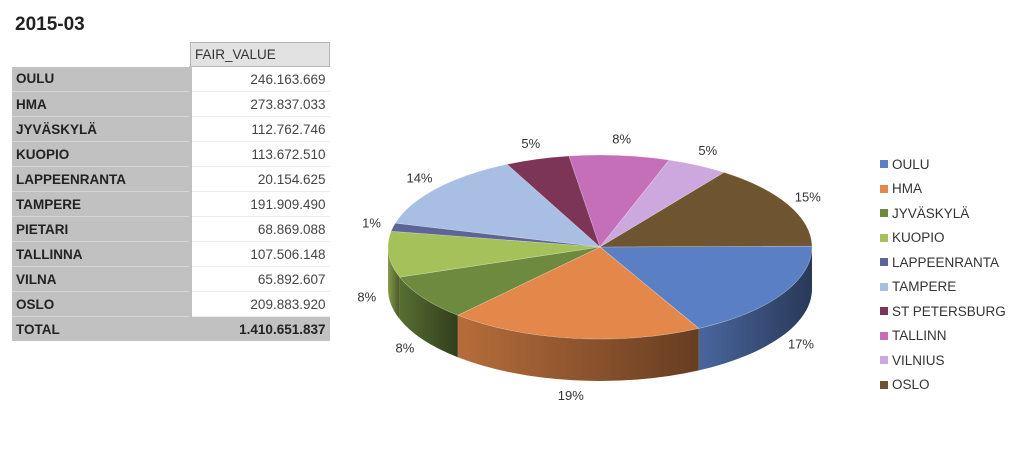  Describe the element at coordinates (101, 104) in the screenshot. I see `row-name: HMA` at that location.